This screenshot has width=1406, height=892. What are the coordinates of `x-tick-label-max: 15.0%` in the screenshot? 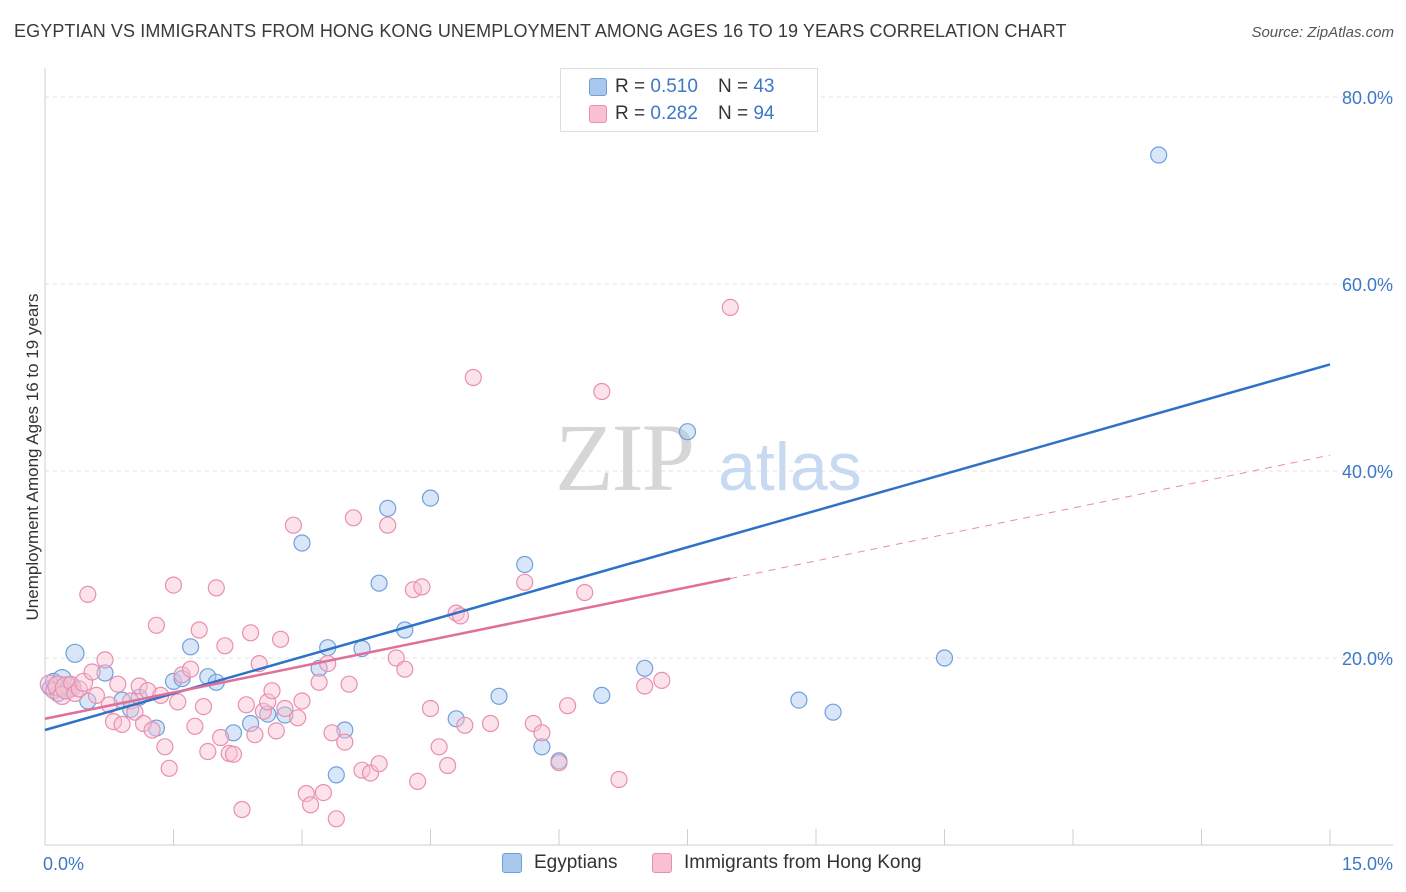 It's located at (1367, 864).